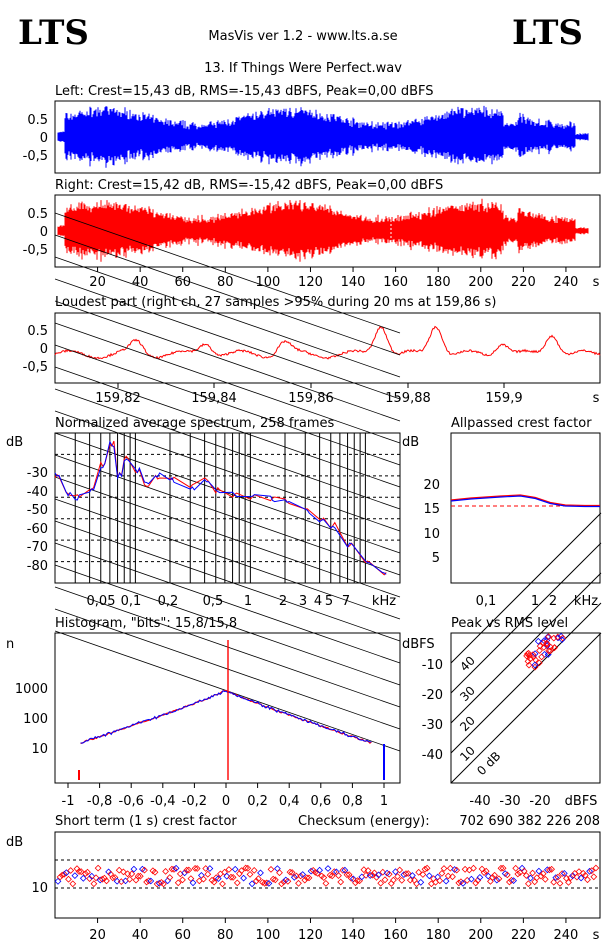 This screenshot has height=946, width=606. I want to click on histogram-right-line, so click(226, 717).